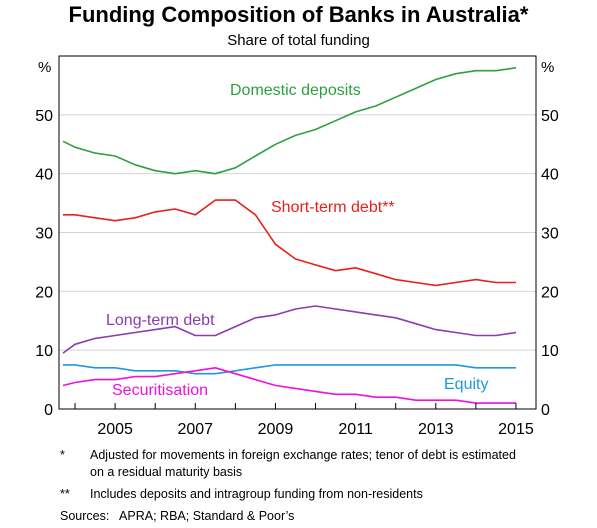 This screenshot has height=528, width=597. Describe the element at coordinates (44, 351) in the screenshot. I see `y-tick-label-left: 10` at that location.